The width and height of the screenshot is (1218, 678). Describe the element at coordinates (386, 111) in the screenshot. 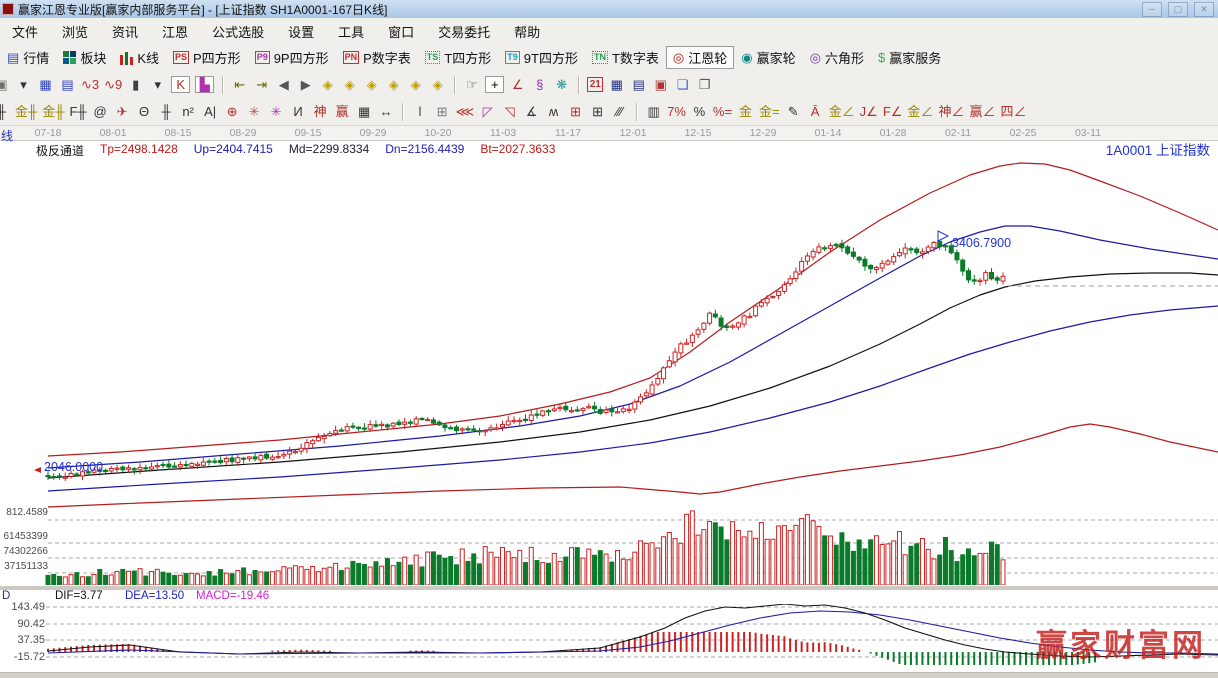

I see `width-measure-icon: ↔` at that location.